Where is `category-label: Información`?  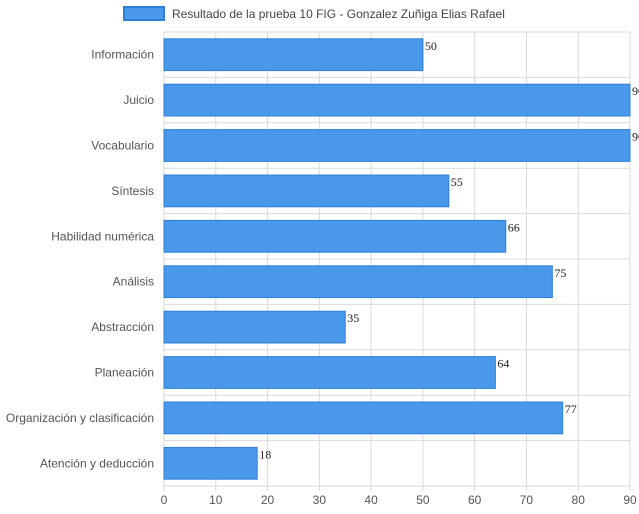
category-label: Información is located at coordinates (122, 55).